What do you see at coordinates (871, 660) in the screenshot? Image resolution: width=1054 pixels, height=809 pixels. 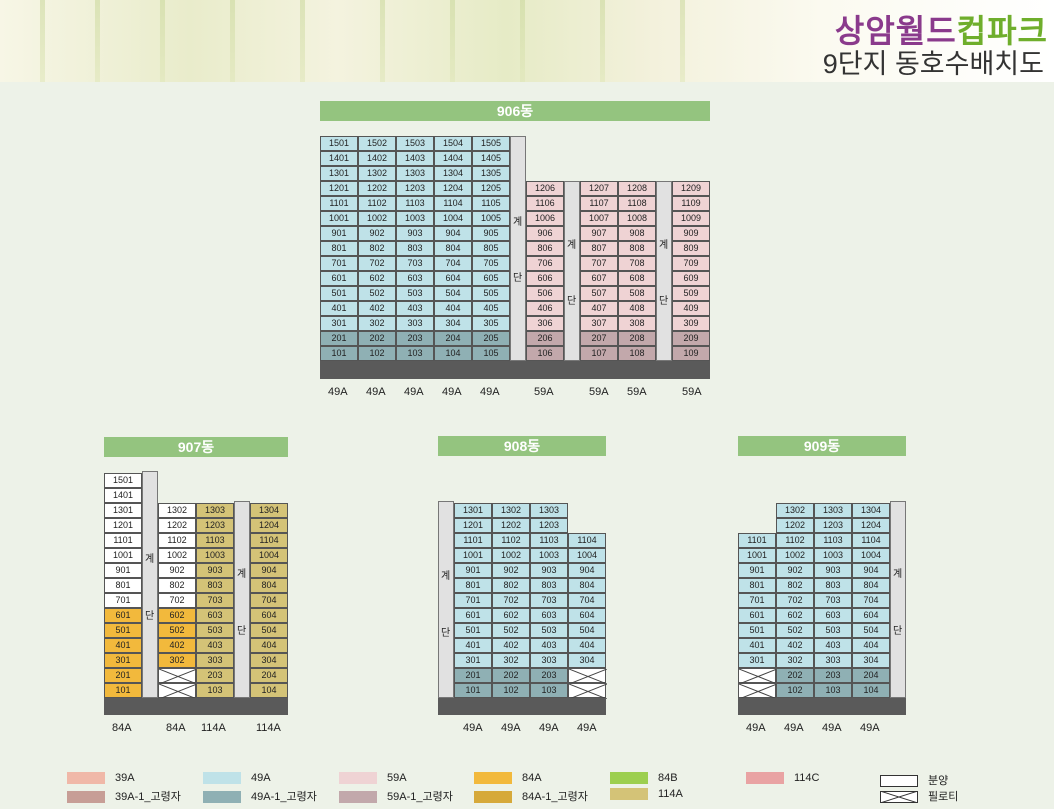 I see `unit-cell: 304` at bounding box center [871, 660].